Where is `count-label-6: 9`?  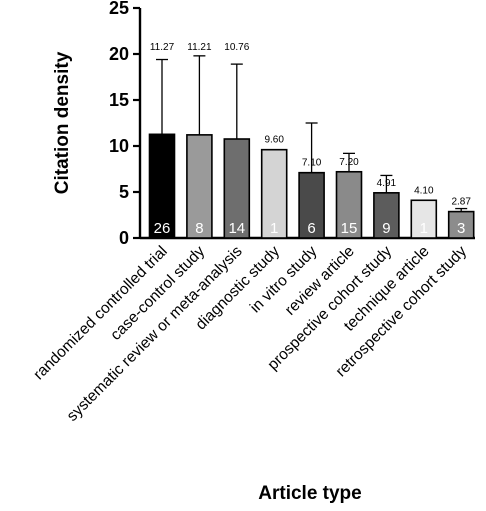 count-label-6: 9 is located at coordinates (386, 228).